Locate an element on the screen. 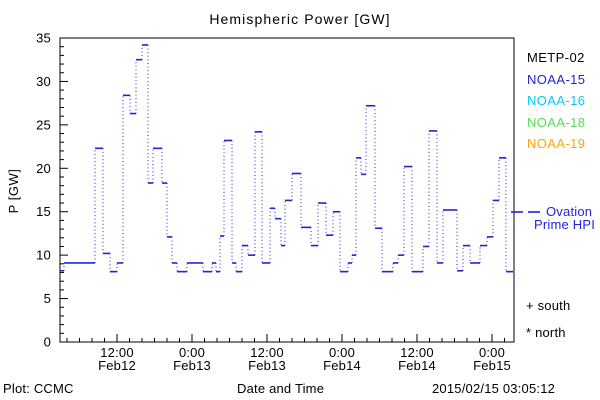 The width and height of the screenshot is (600, 400). y-tick-label: 25 is located at coordinates (43, 124).